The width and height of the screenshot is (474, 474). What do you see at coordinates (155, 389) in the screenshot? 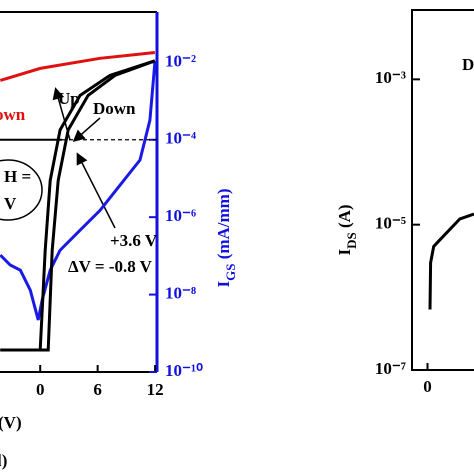
I see `x-tick-label: 12` at bounding box center [155, 389].